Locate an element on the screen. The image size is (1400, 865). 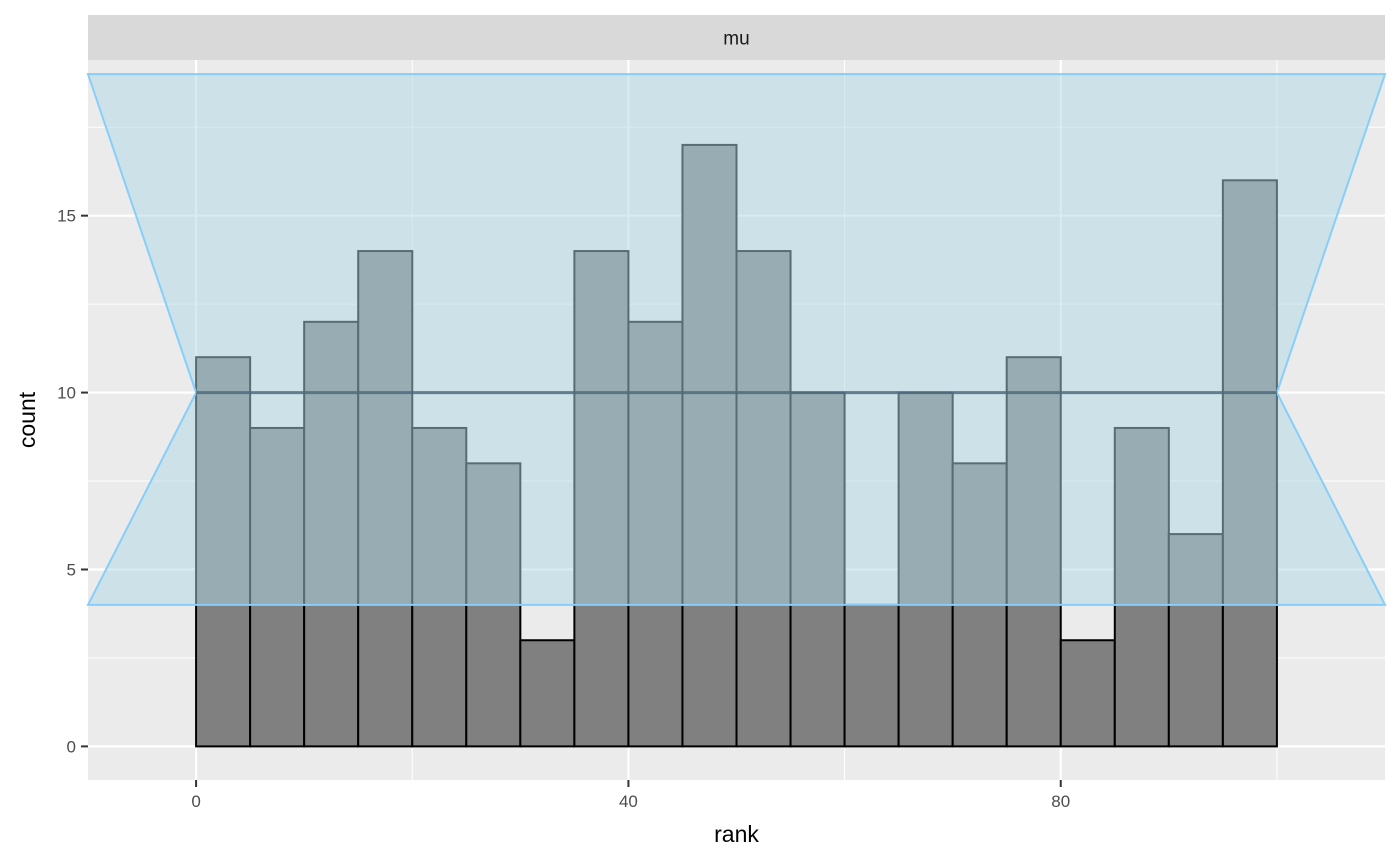
x-tick-label: 80 is located at coordinates (1060, 801).